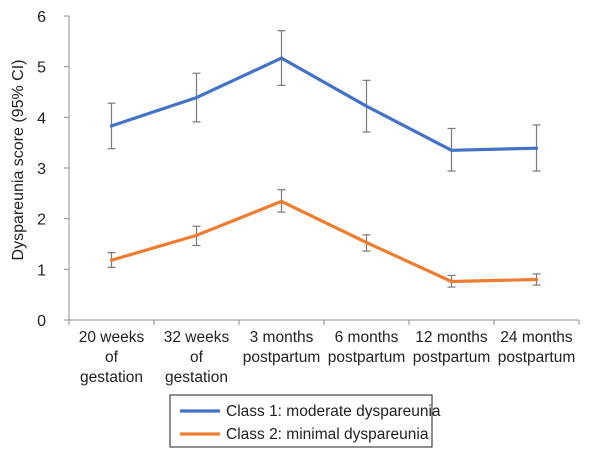 The height and width of the screenshot is (452, 590). I want to click on y-tick-label: 0, so click(41, 321).